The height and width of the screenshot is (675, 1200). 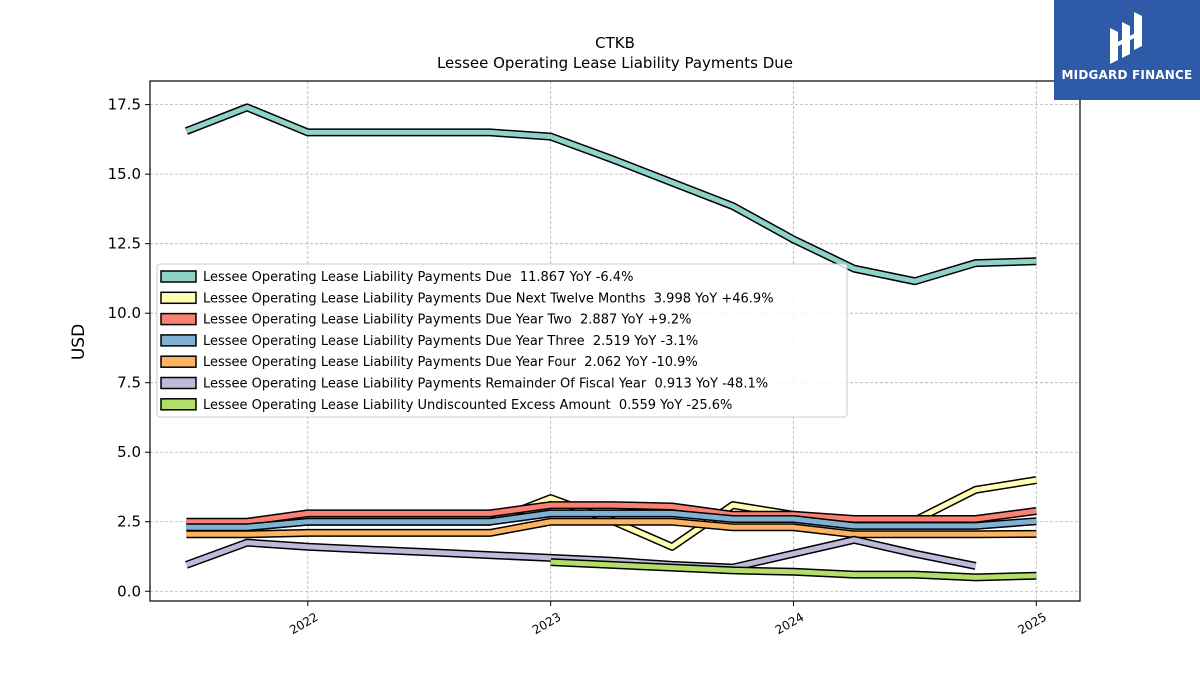 What do you see at coordinates (124, 105) in the screenshot?
I see `y-tick-label: 17.5` at bounding box center [124, 105].